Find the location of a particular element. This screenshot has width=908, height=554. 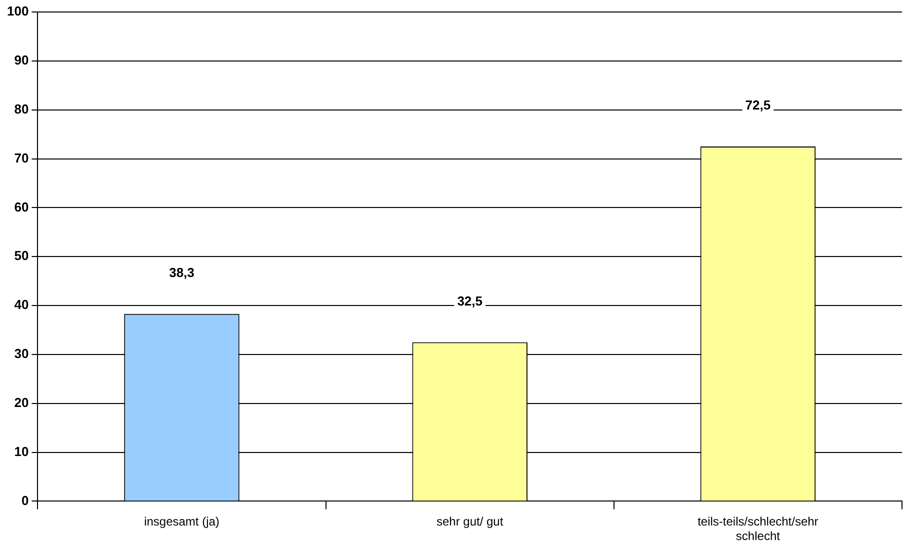

y-tick-label: 40 is located at coordinates (21, 304).